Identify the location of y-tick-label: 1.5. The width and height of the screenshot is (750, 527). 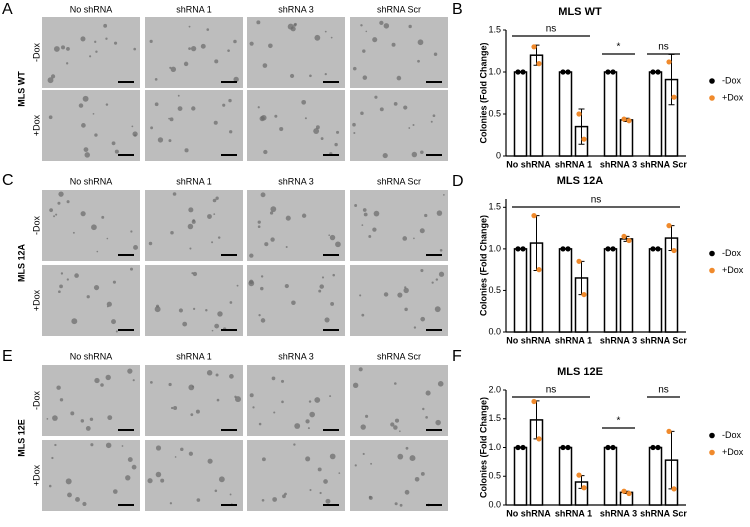
(494, 29).